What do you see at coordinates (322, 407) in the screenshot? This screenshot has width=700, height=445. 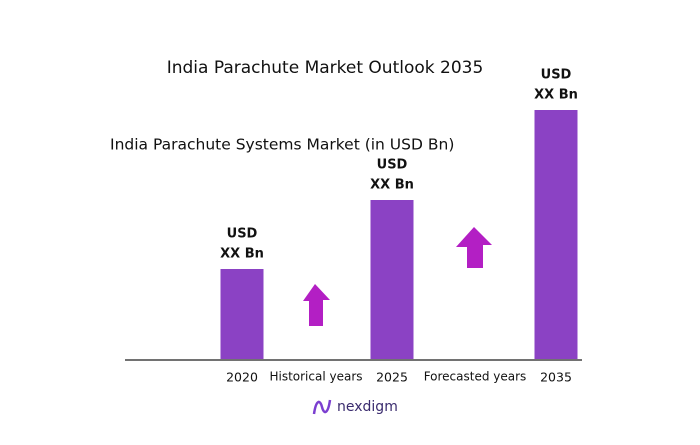 I see `brand-logo` at bounding box center [322, 407].